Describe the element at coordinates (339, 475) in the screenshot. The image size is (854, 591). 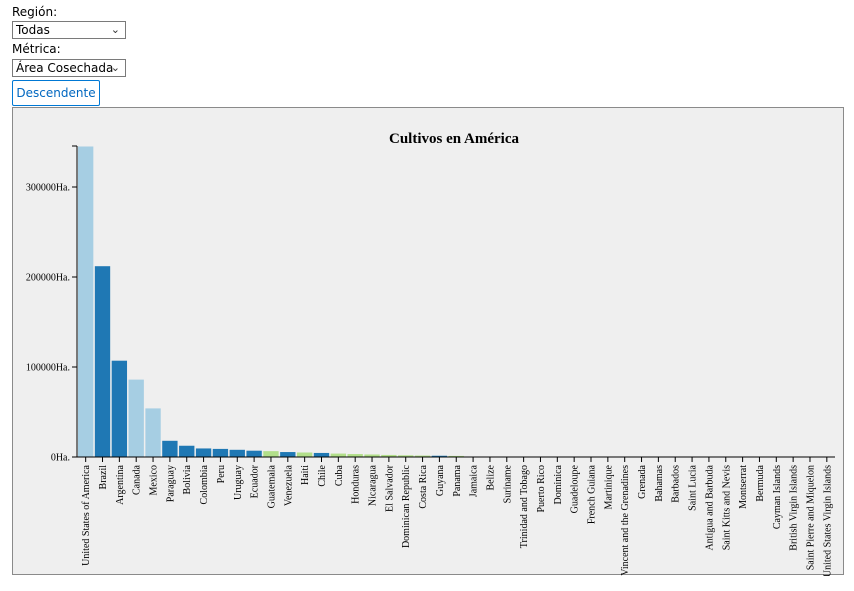
I see `x-tick-label: Cuba` at that location.